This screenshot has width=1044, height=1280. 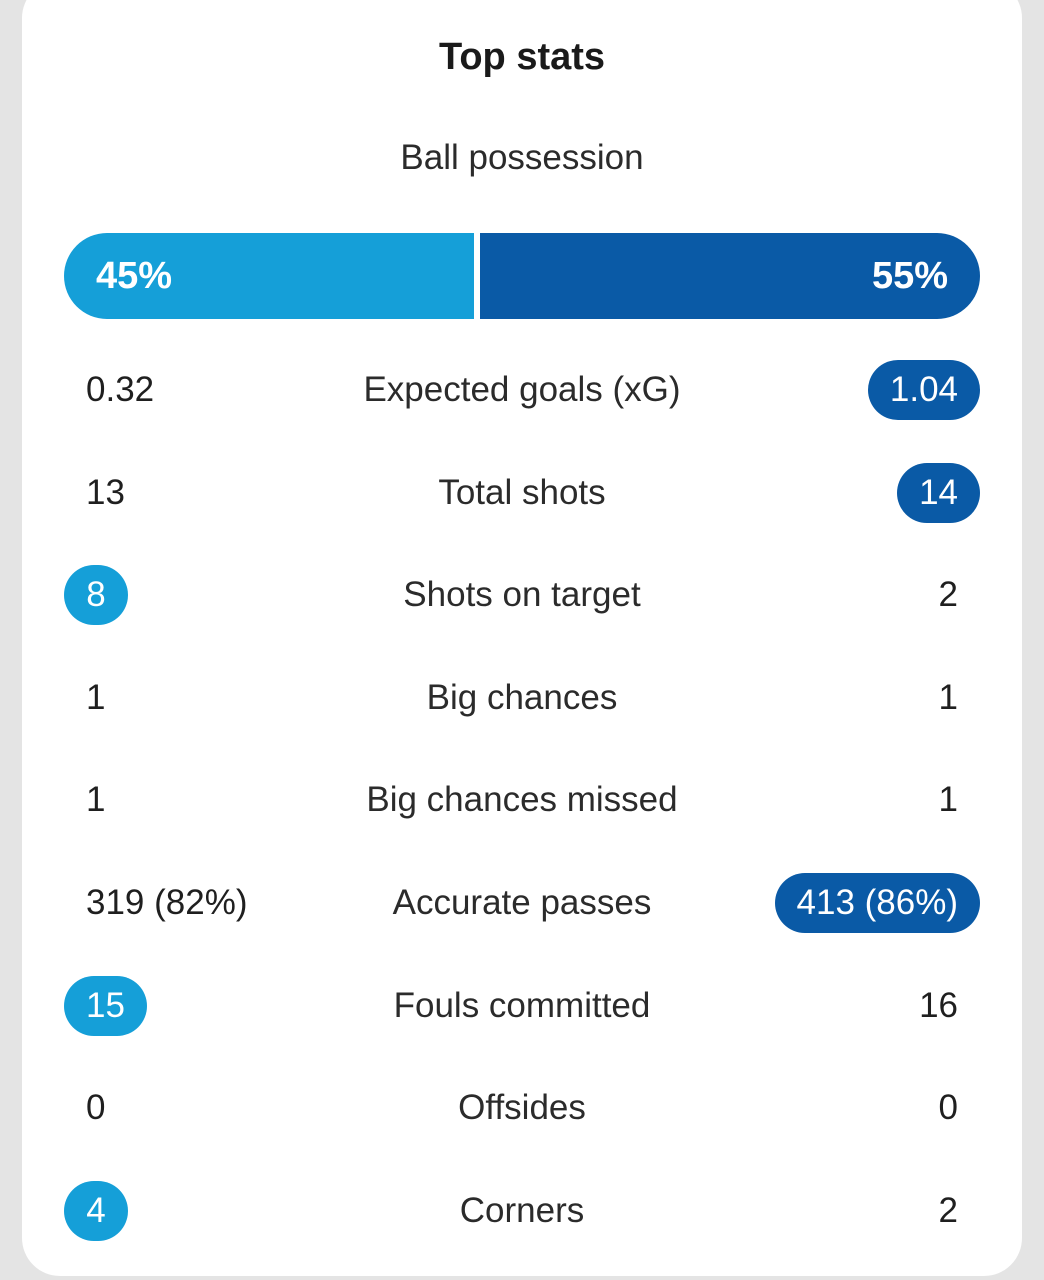 I want to click on possession-label: Ball possession, so click(x=522, y=157).